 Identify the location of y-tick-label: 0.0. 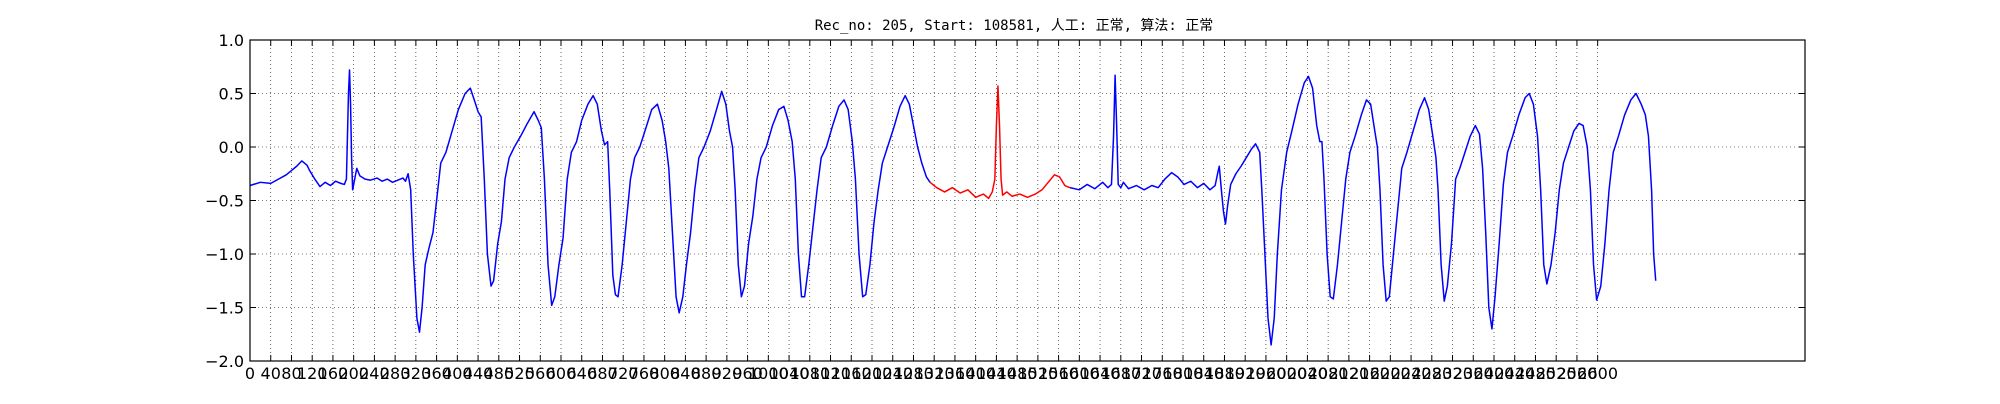
(231, 147).